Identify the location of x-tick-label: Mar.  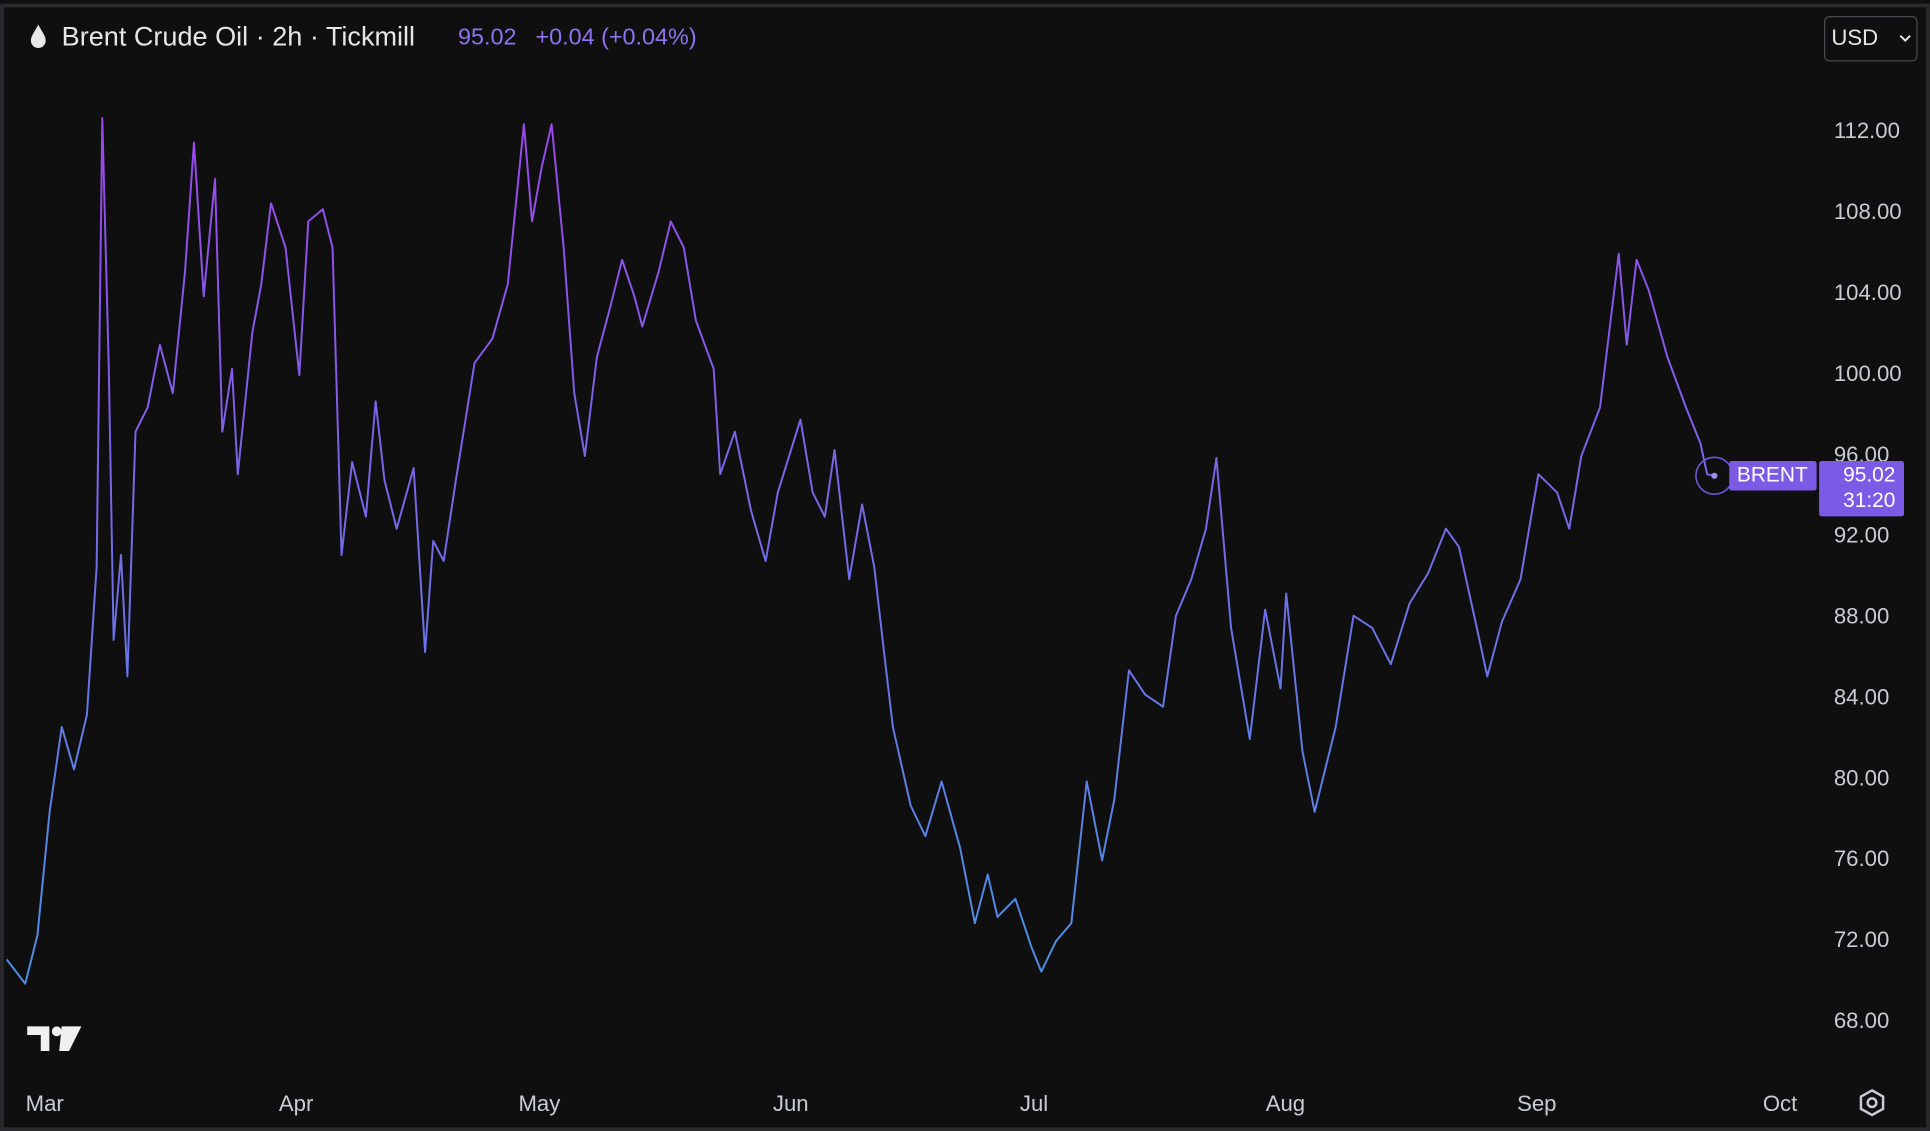
(45, 1103).